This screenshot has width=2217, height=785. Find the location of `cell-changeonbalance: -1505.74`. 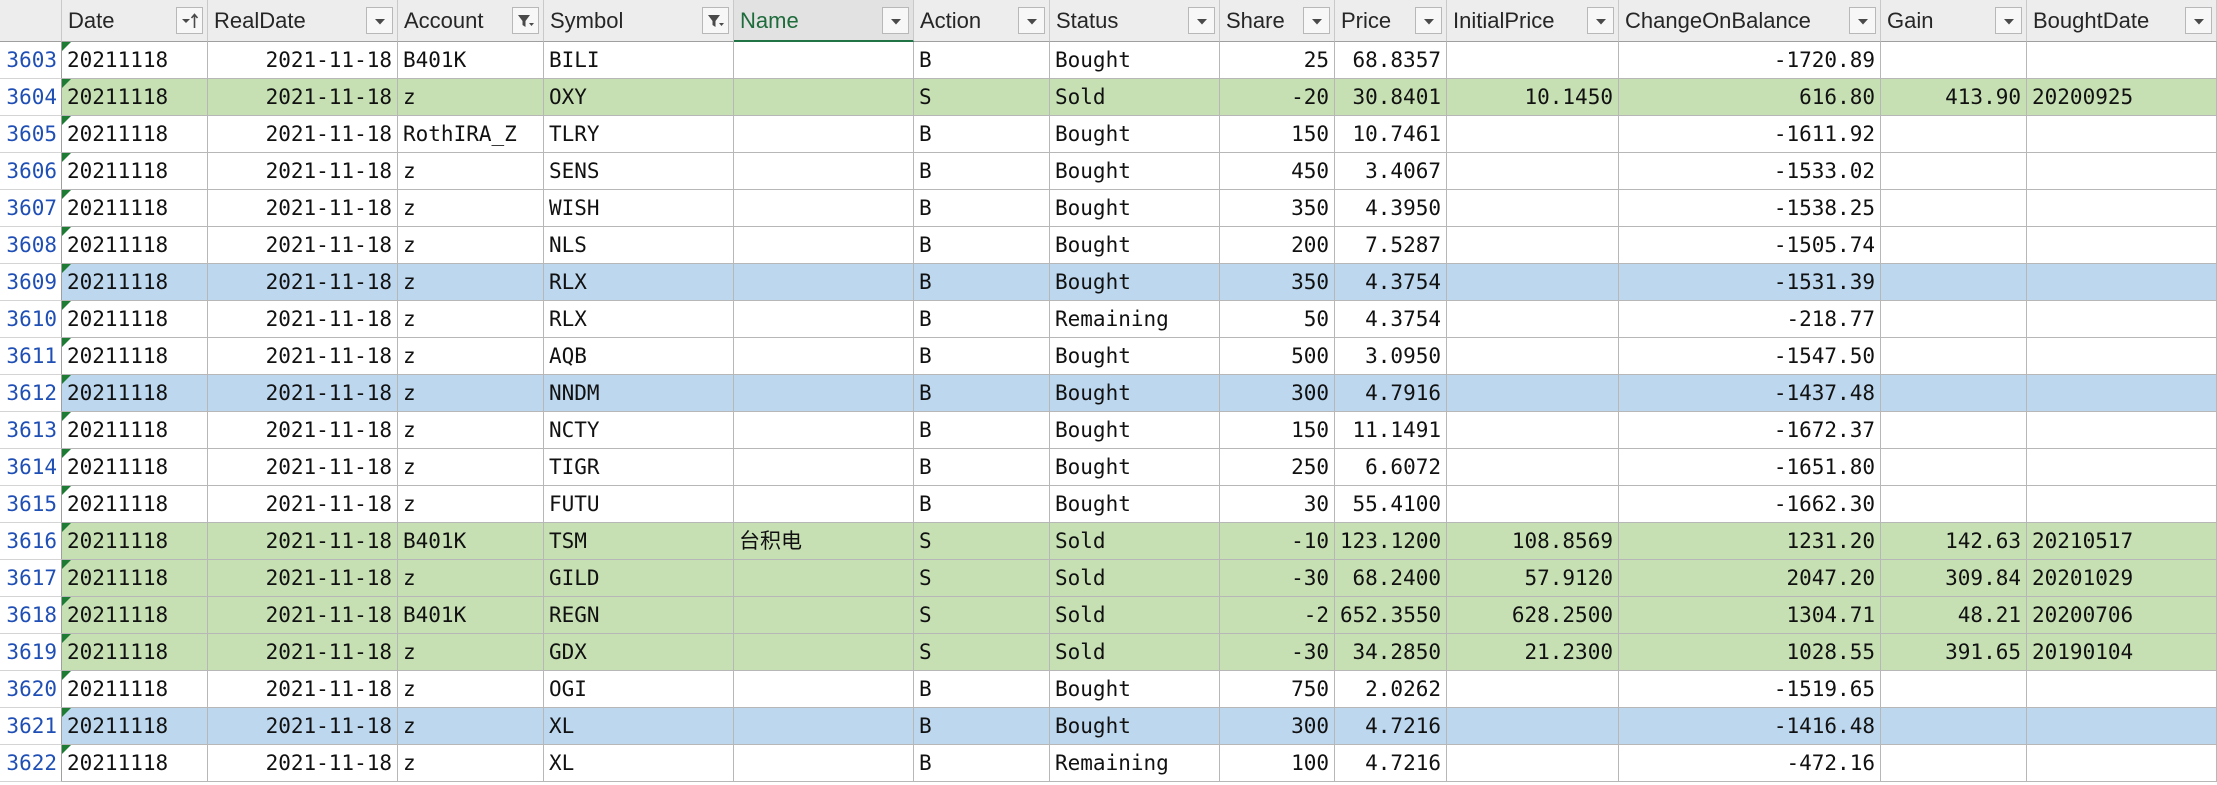

cell-changeonbalance: -1505.74 is located at coordinates (1750, 245).